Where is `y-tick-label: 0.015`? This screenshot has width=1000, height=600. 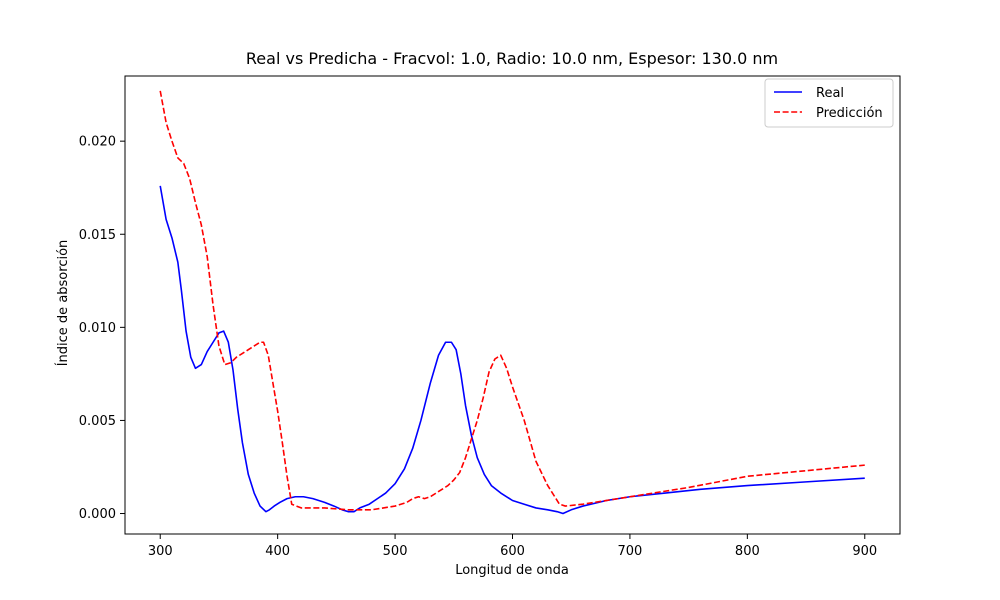 y-tick-label: 0.015 is located at coordinates (97, 235).